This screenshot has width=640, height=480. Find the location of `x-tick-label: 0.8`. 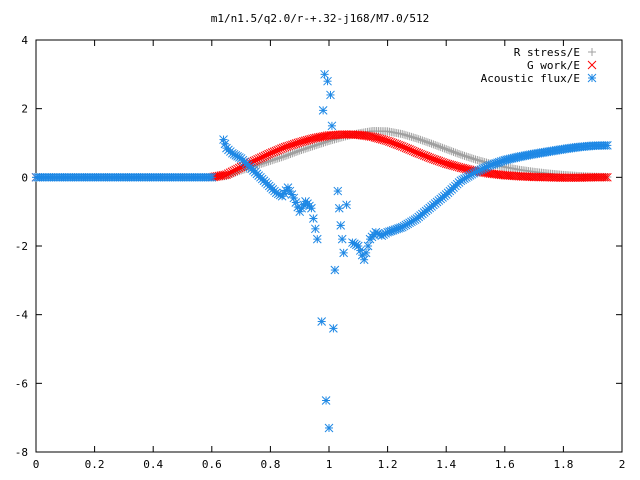

x-tick-label: 0.8 is located at coordinates (270, 464).